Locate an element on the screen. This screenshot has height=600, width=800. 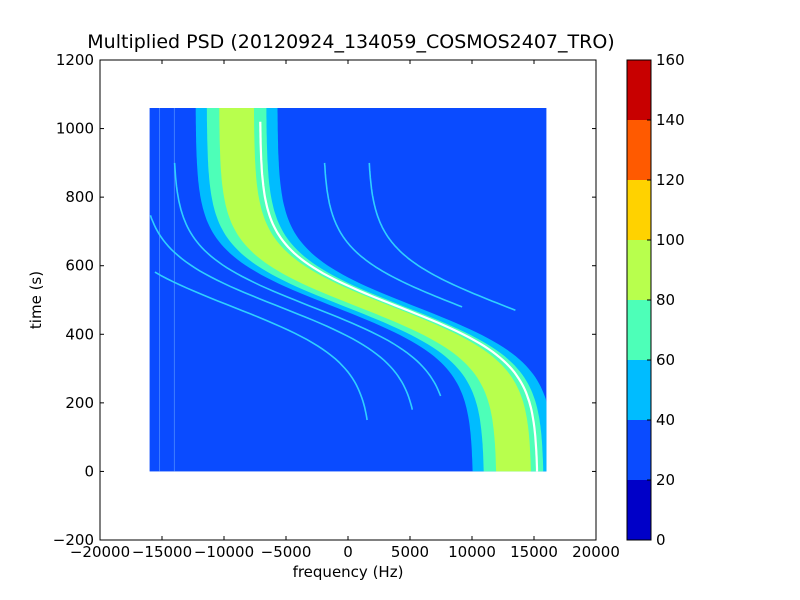
y-tick-label: 0 is located at coordinates (89, 471).